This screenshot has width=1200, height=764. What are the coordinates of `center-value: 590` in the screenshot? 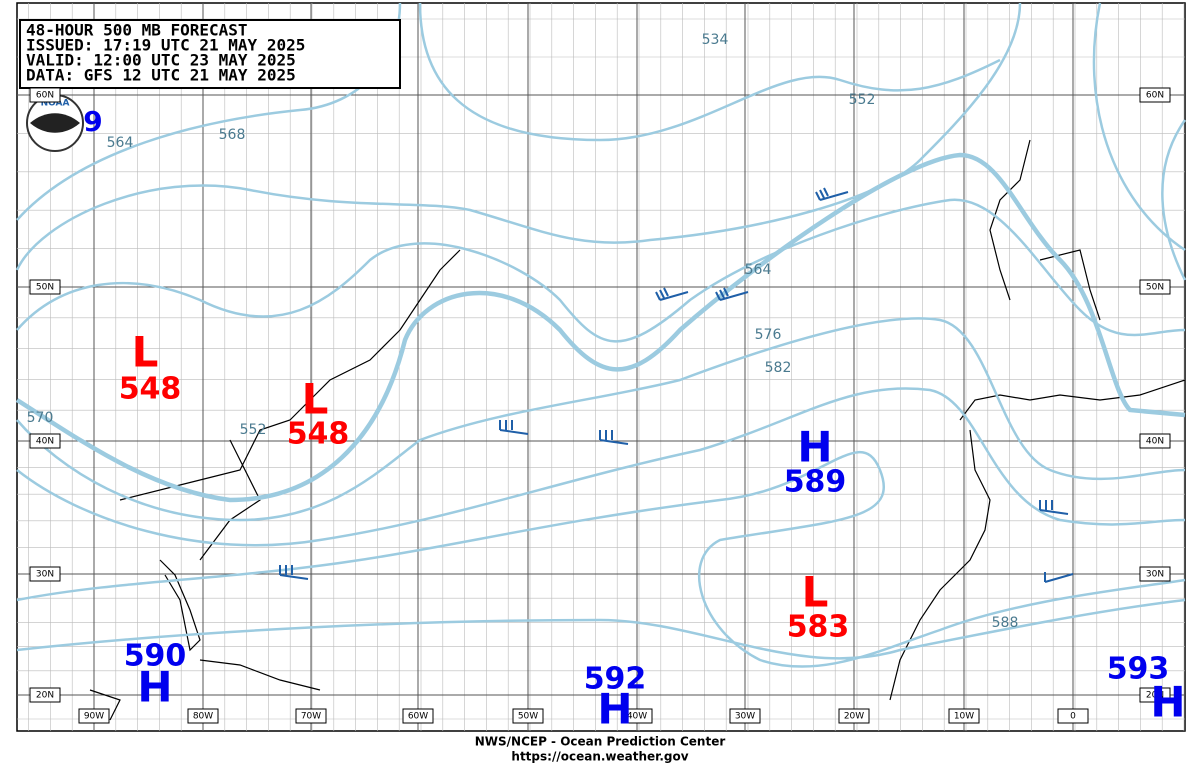 It's located at (155, 656).